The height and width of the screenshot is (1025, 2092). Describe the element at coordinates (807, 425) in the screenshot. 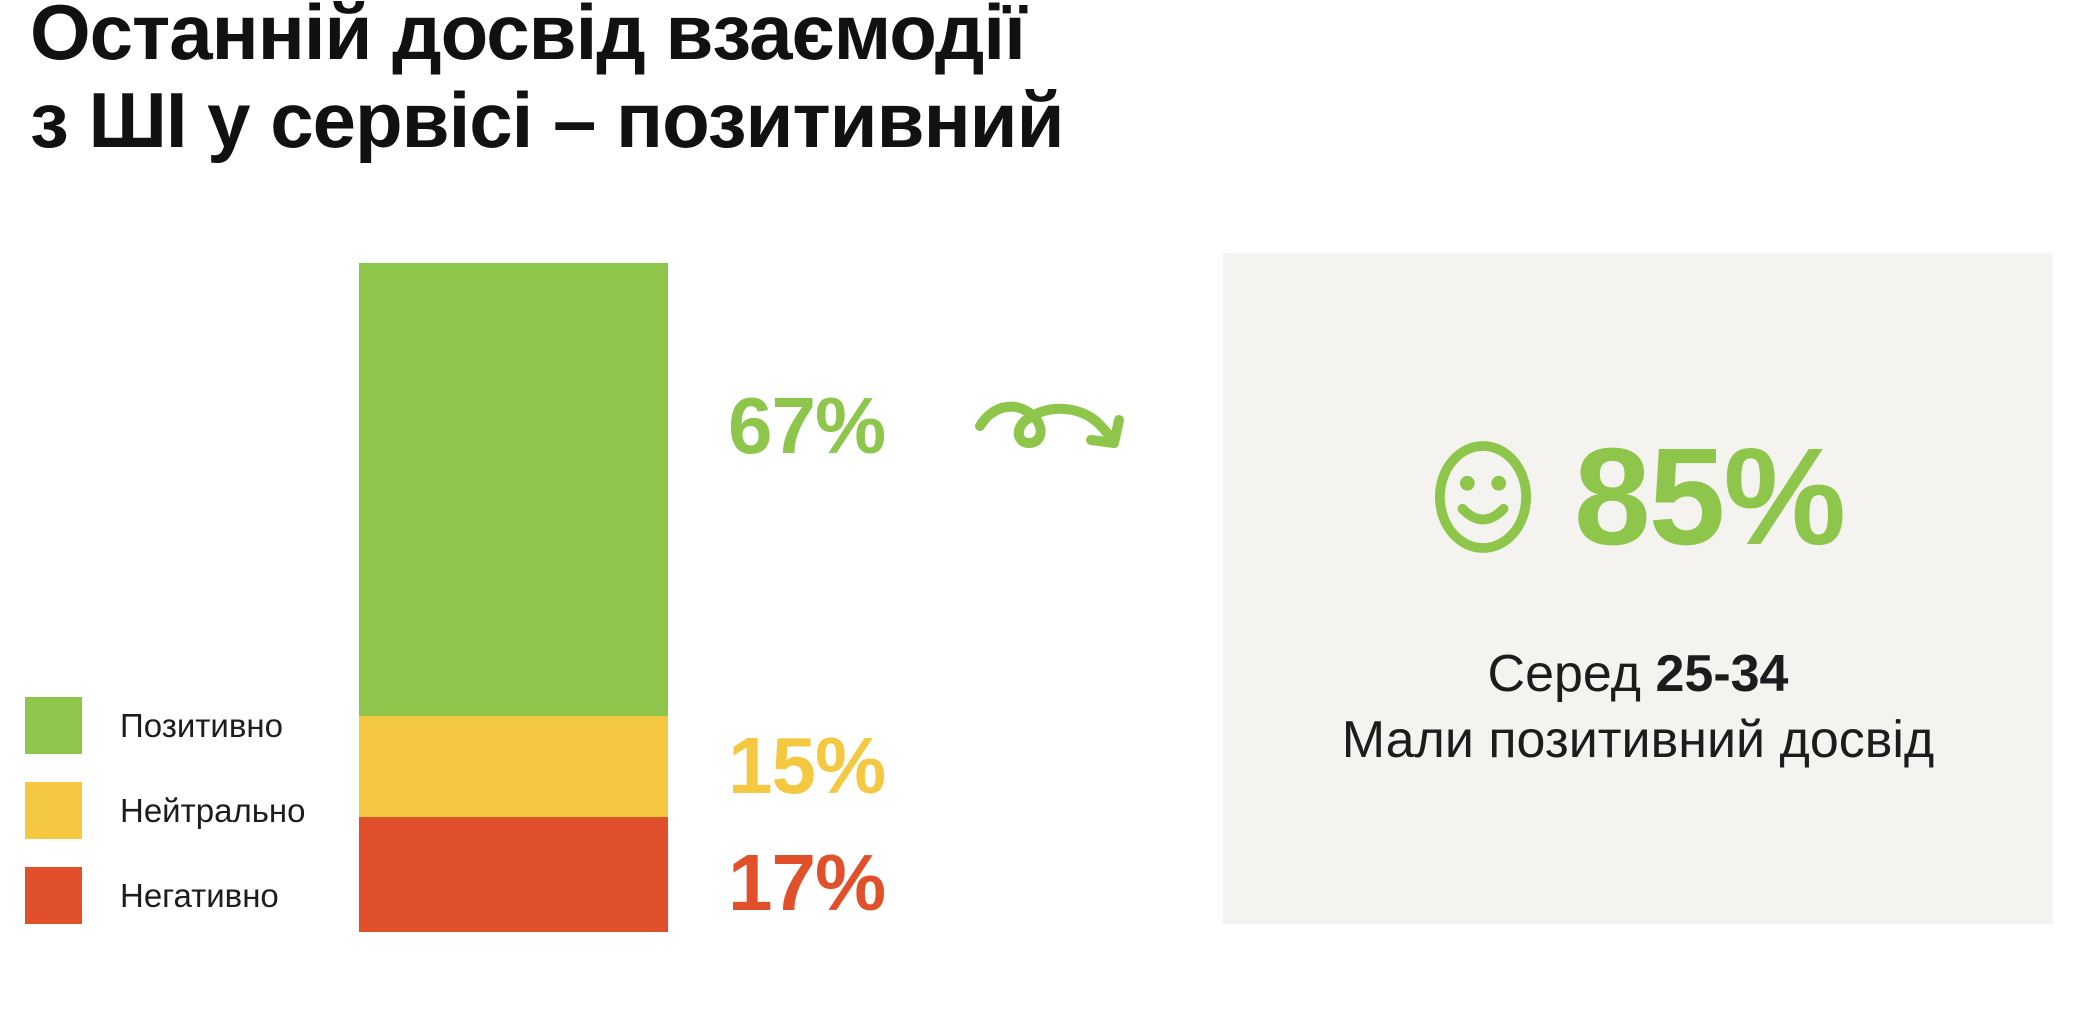

I see `percentage-label-positive: 67%` at that location.